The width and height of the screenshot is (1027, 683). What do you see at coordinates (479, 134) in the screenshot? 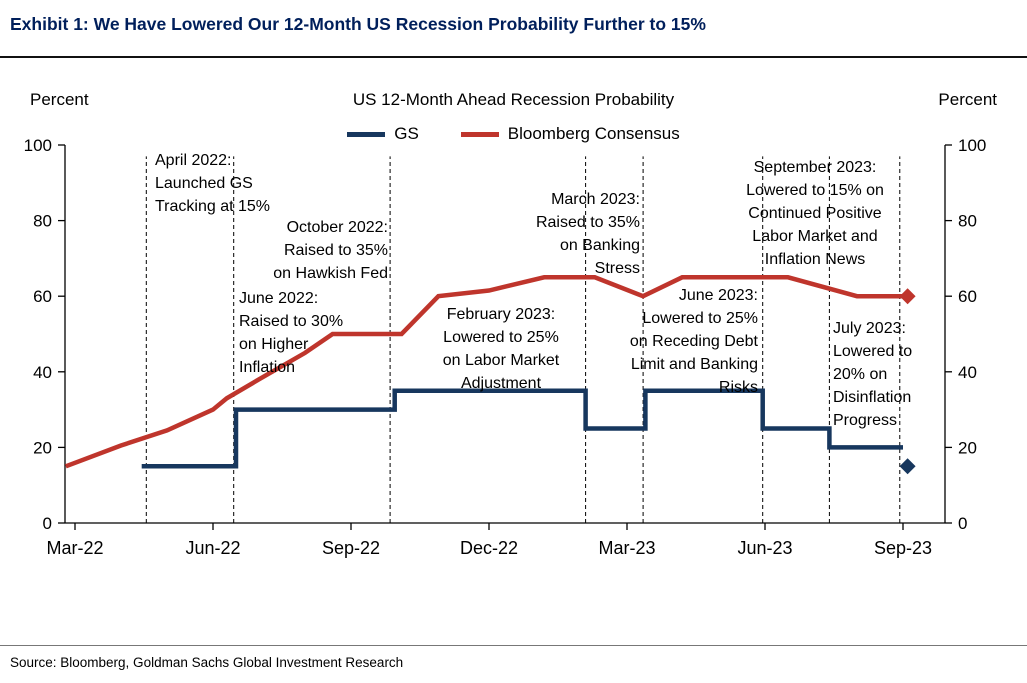
I see `bloomberg-line-swatch` at bounding box center [479, 134].